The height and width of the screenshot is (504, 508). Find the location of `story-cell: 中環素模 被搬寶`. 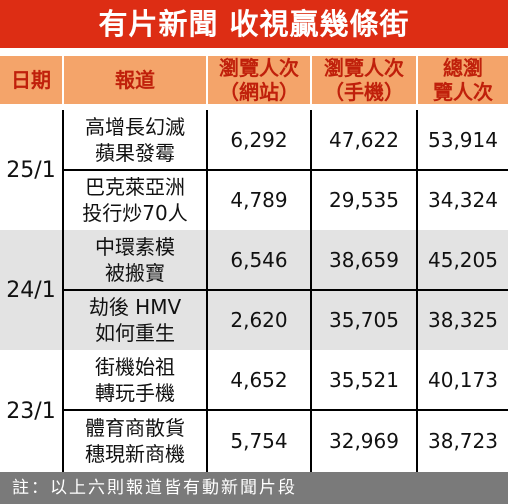

story-cell: 中環素模 被搬寶 is located at coordinates (135, 260).